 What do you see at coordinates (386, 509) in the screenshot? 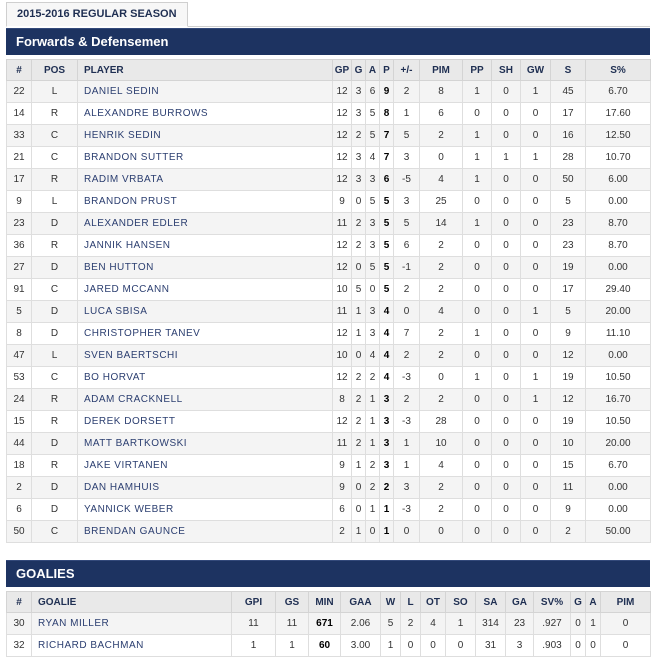
I see `skaters-cell-p: 1` at bounding box center [386, 509].